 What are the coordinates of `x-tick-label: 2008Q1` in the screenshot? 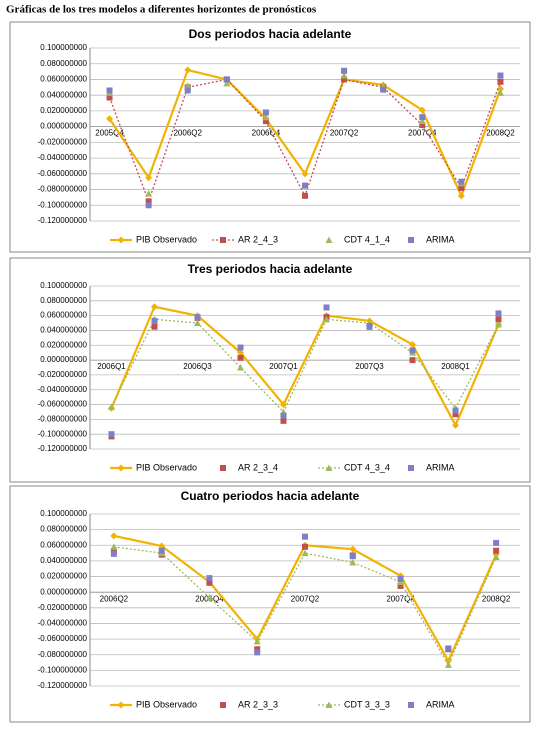 It's located at (455, 366).